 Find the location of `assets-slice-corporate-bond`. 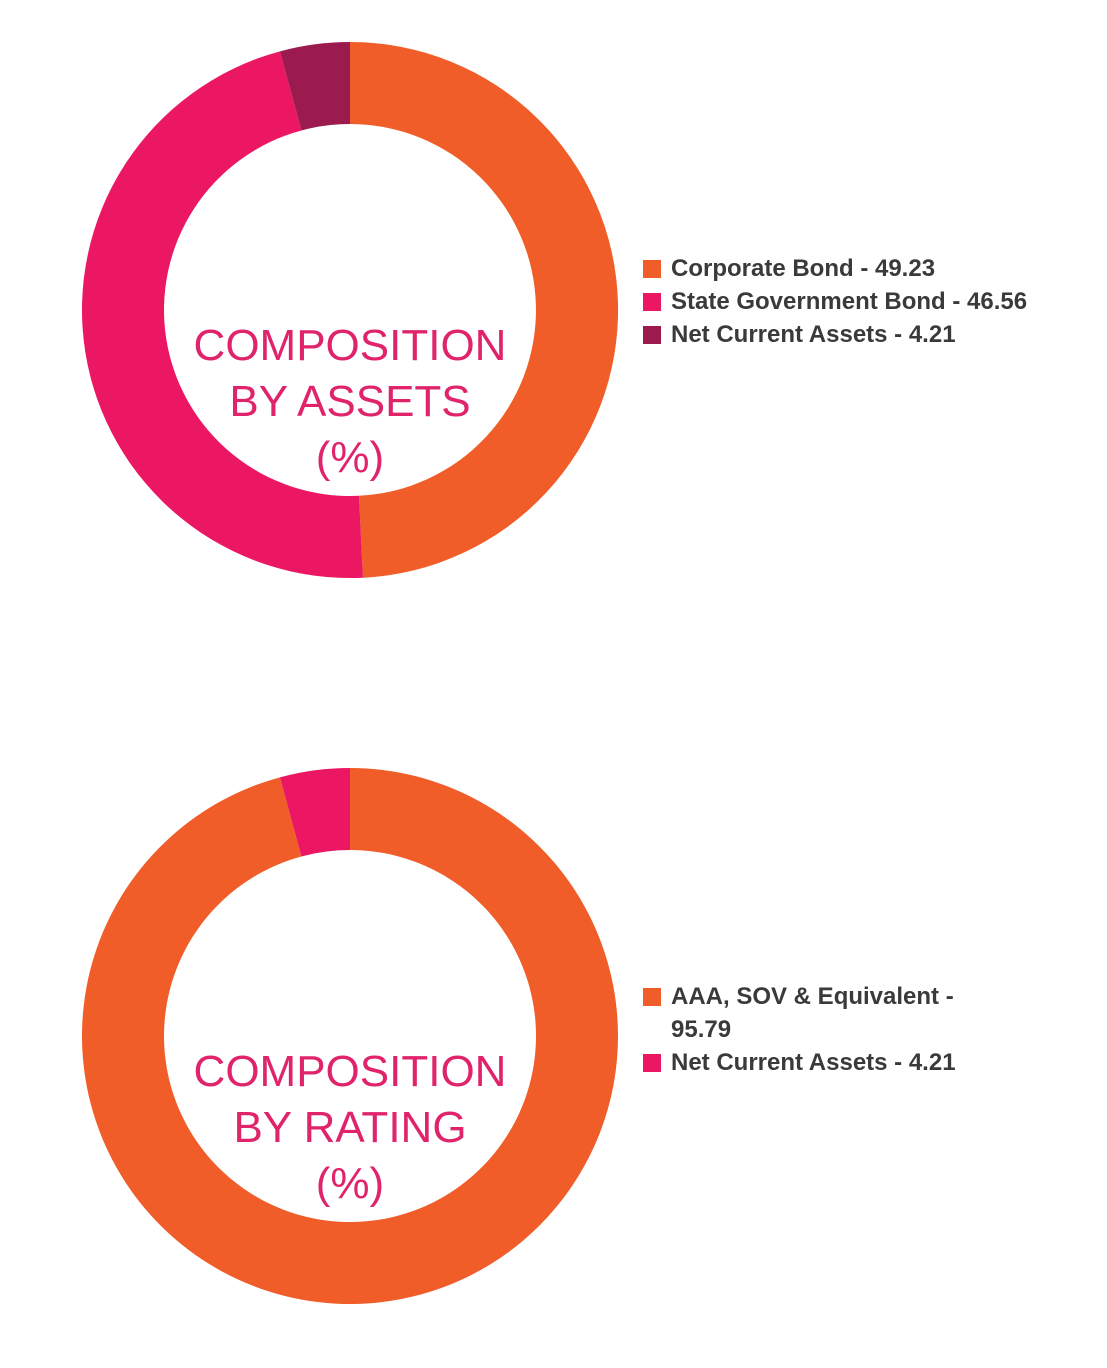

assets-slice-corporate-bond is located at coordinates (484, 309).